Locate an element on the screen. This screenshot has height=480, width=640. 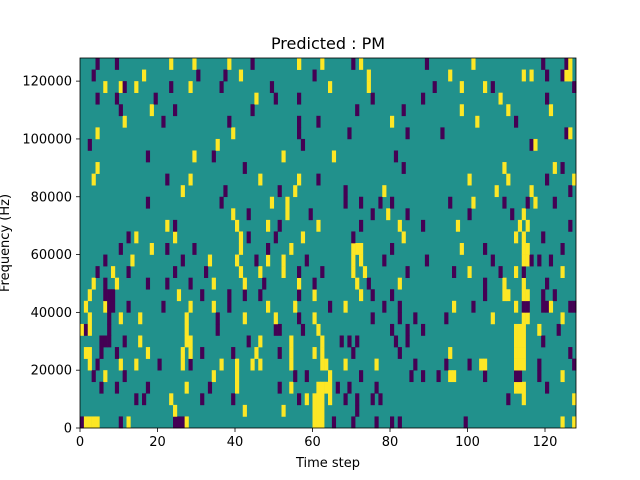
y-tick-label: 60000 is located at coordinates (51, 255).